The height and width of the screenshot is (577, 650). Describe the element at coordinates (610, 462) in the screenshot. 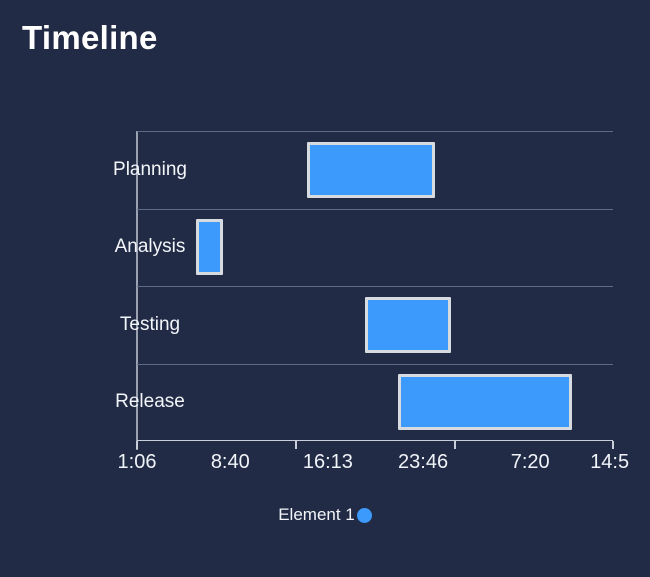

I see `x-axis-tick-label: 14:5` at that location.